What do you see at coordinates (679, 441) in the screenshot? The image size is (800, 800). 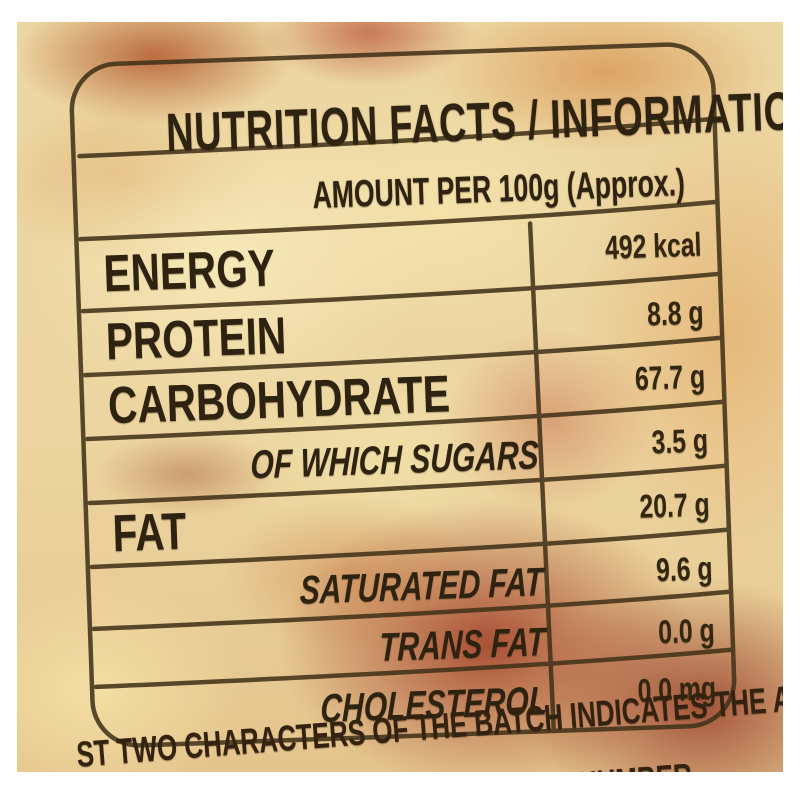 I see `nutrient-value: 3.5 g` at bounding box center [679, 441].